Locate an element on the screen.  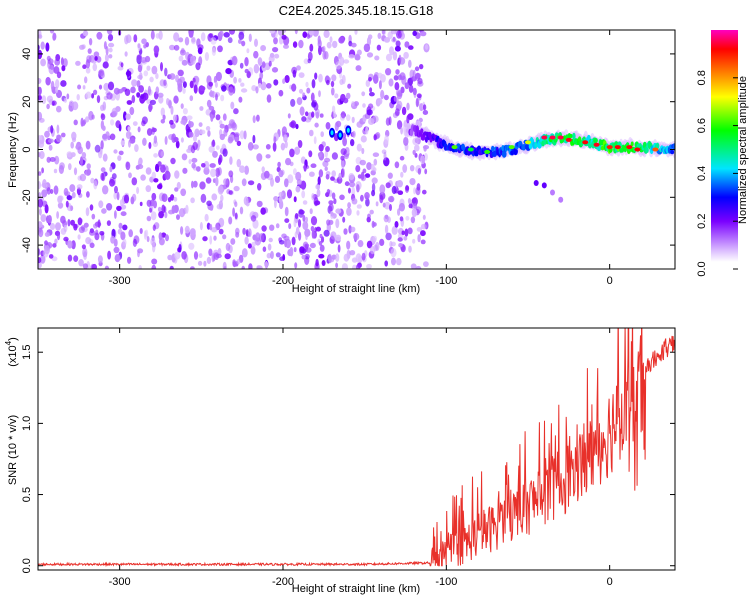
x-tick-label: -200 is located at coordinates (283, 281).